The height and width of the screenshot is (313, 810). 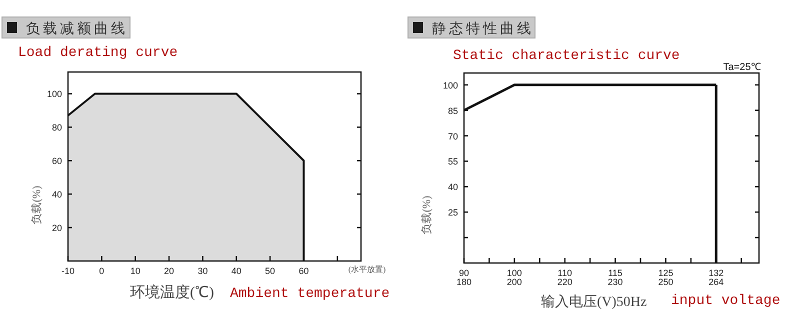 I want to click on y-tick-label: 20, so click(x=57, y=228).